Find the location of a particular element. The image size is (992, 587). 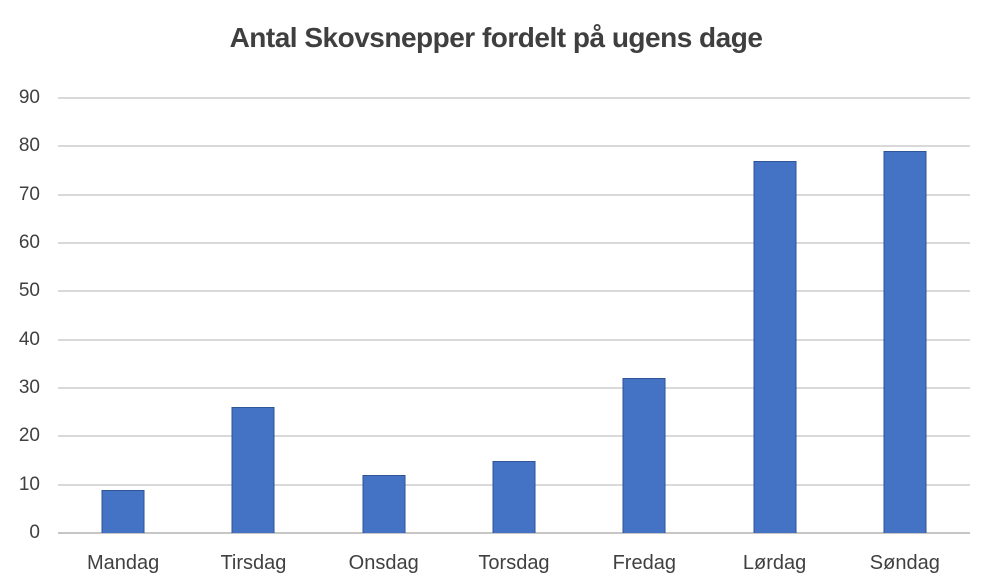

bar-slot-torsdag is located at coordinates (514, 315).